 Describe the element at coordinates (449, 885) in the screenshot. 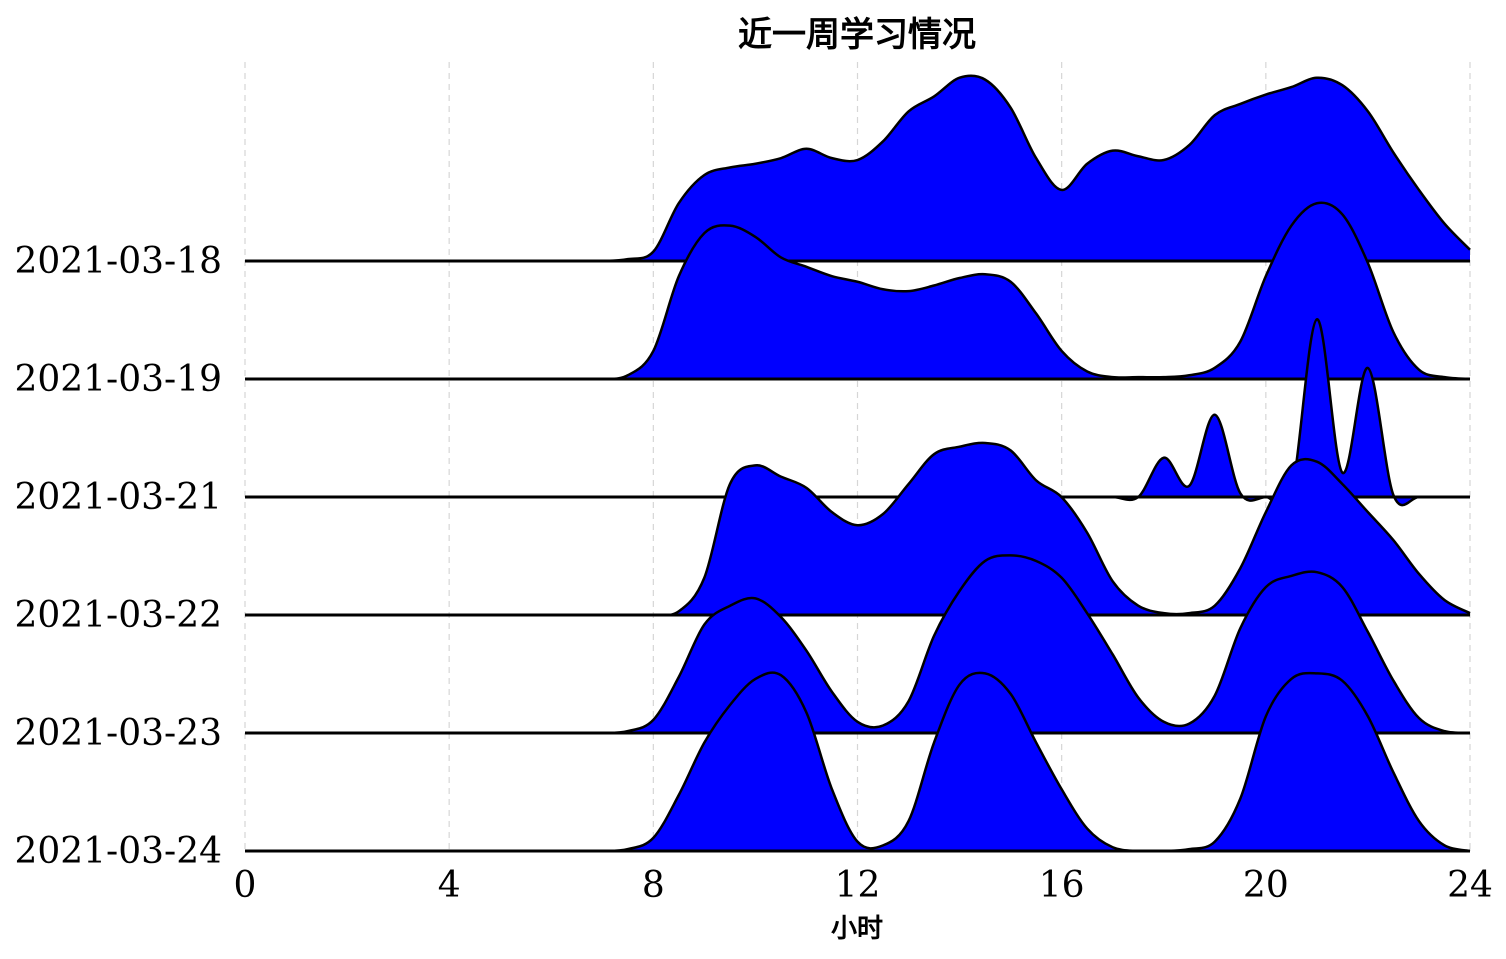

I see `x-tick-label: 4` at that location.